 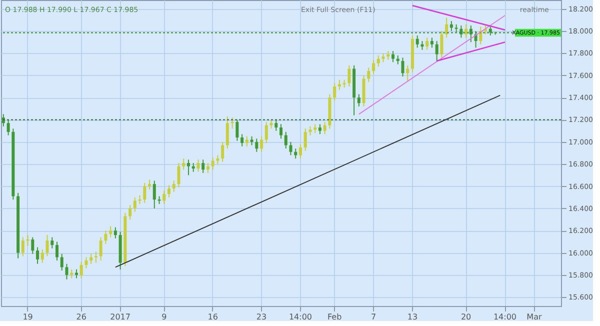 I want to click on x-tick-label: Feb, so click(x=334, y=317).